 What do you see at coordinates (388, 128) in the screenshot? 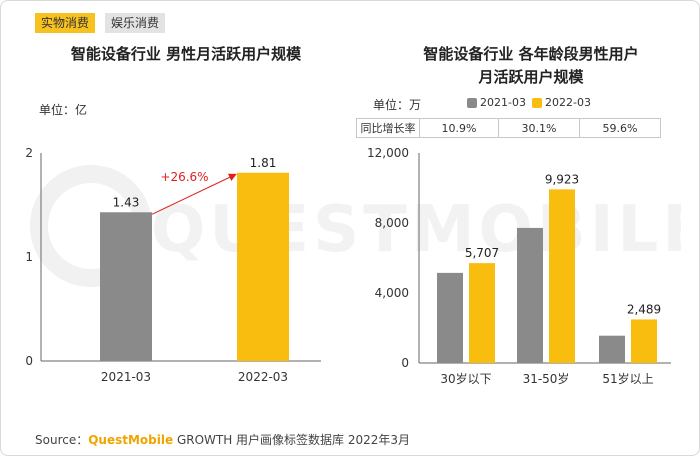
I see `growth-rate-header: 同比增长率` at bounding box center [388, 128].